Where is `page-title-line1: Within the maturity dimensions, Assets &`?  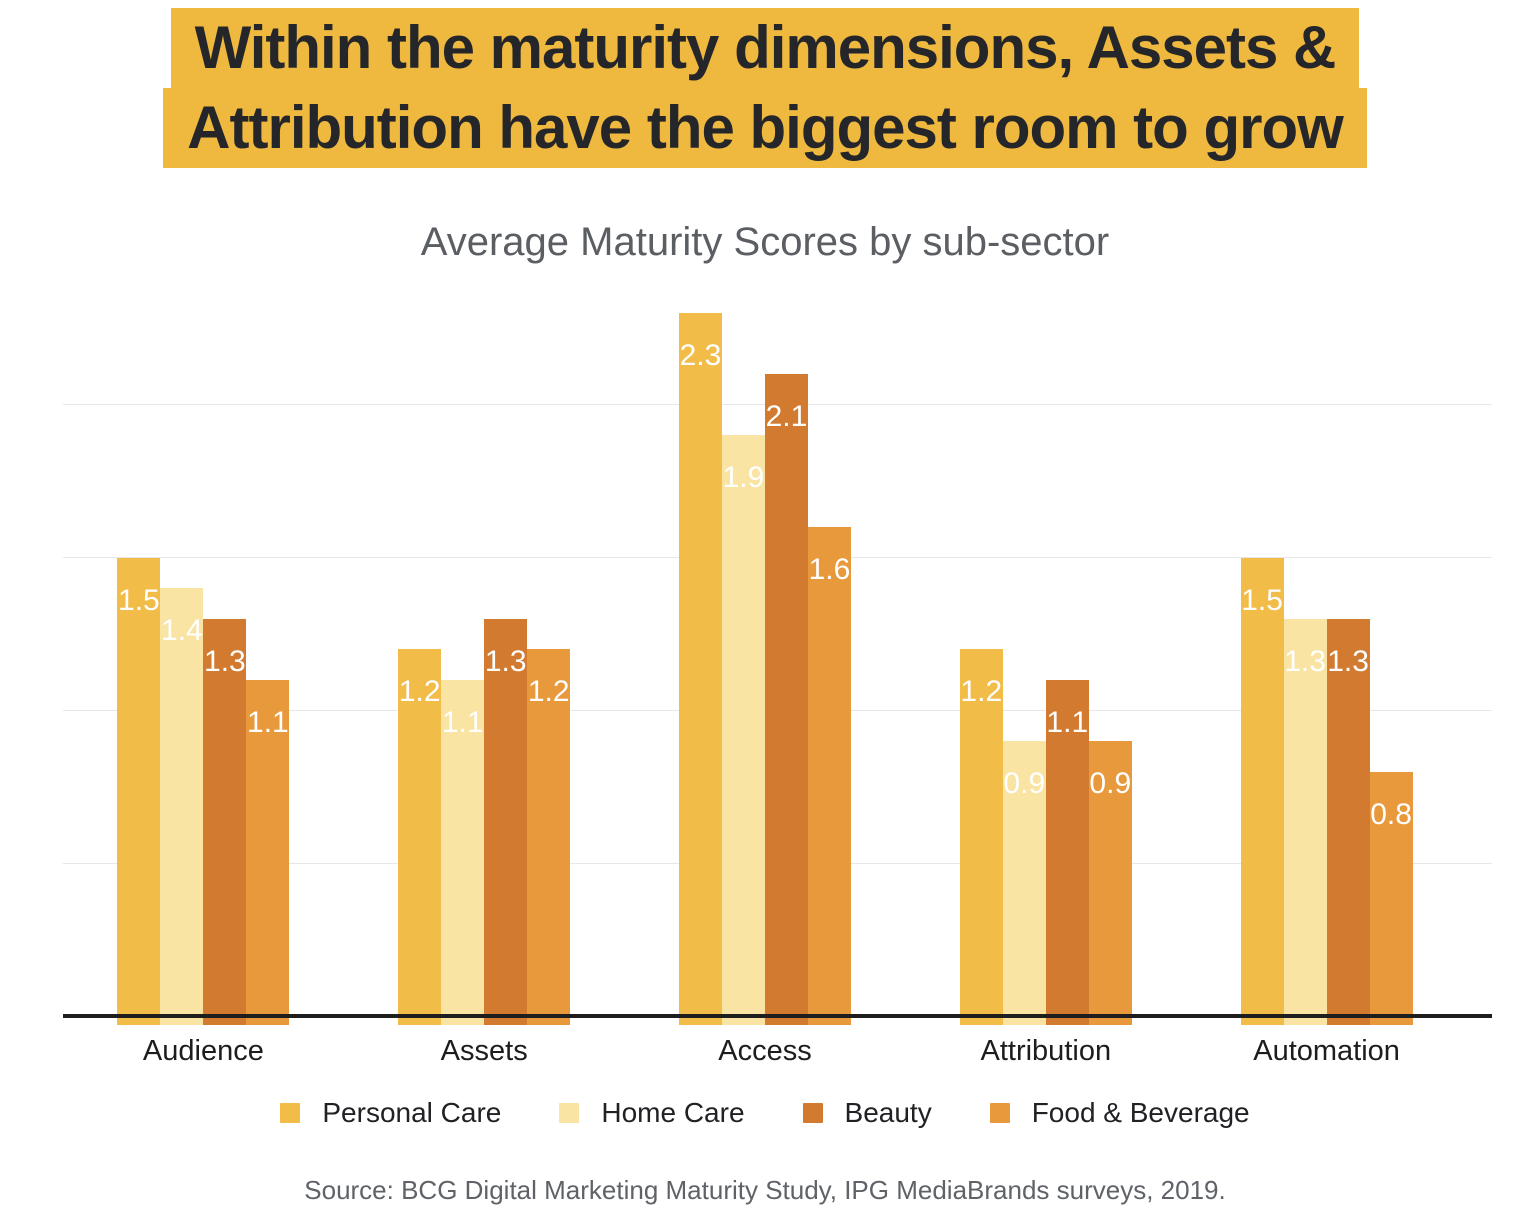
page-title-line1: Within the maturity dimensions, Assets & is located at coordinates (765, 48).